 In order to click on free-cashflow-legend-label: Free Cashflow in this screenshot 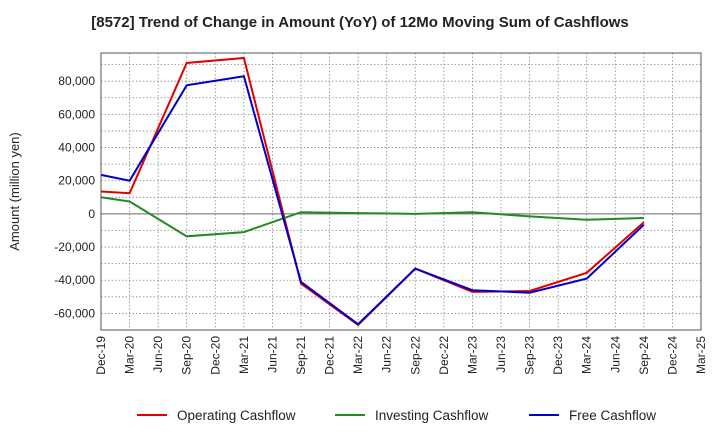, I will do `click(612, 415)`.